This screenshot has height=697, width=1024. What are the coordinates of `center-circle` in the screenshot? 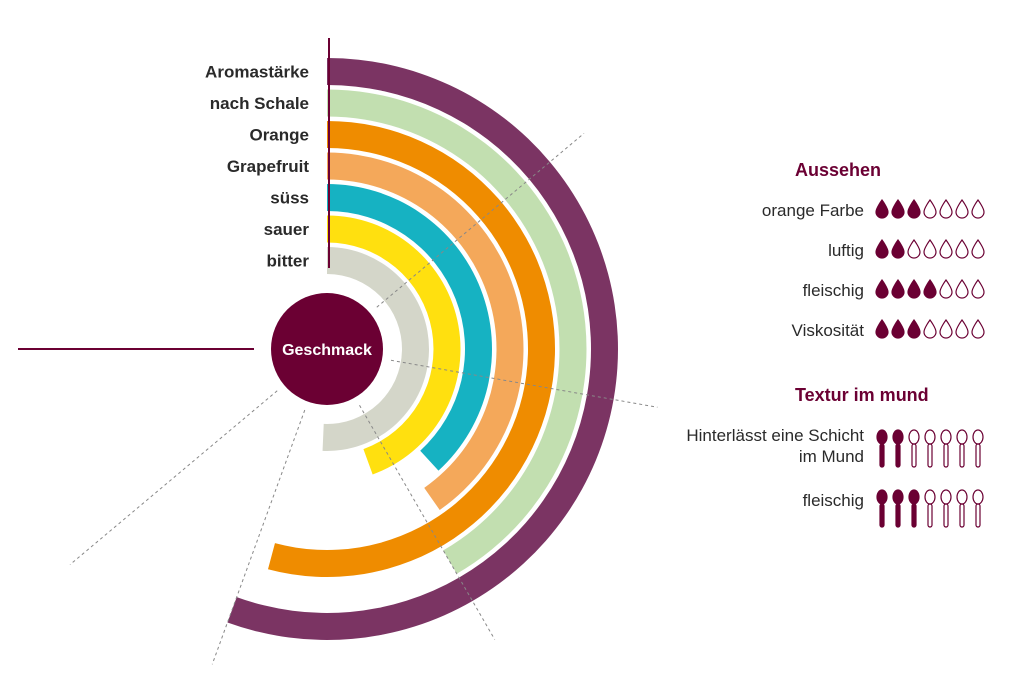 It's located at (327, 349).